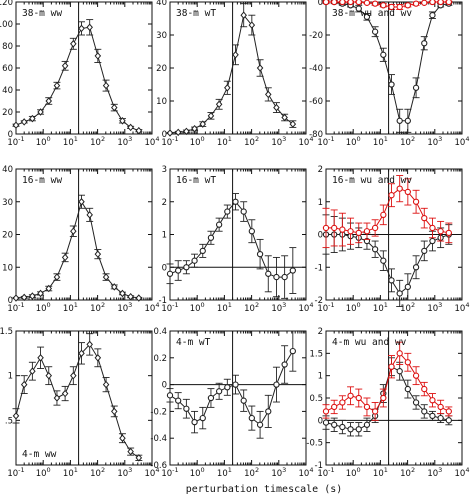 Image resolution: width=474 pixels, height=500 pixels. I want to click on y-tick-label: -60, so click(316, 102).